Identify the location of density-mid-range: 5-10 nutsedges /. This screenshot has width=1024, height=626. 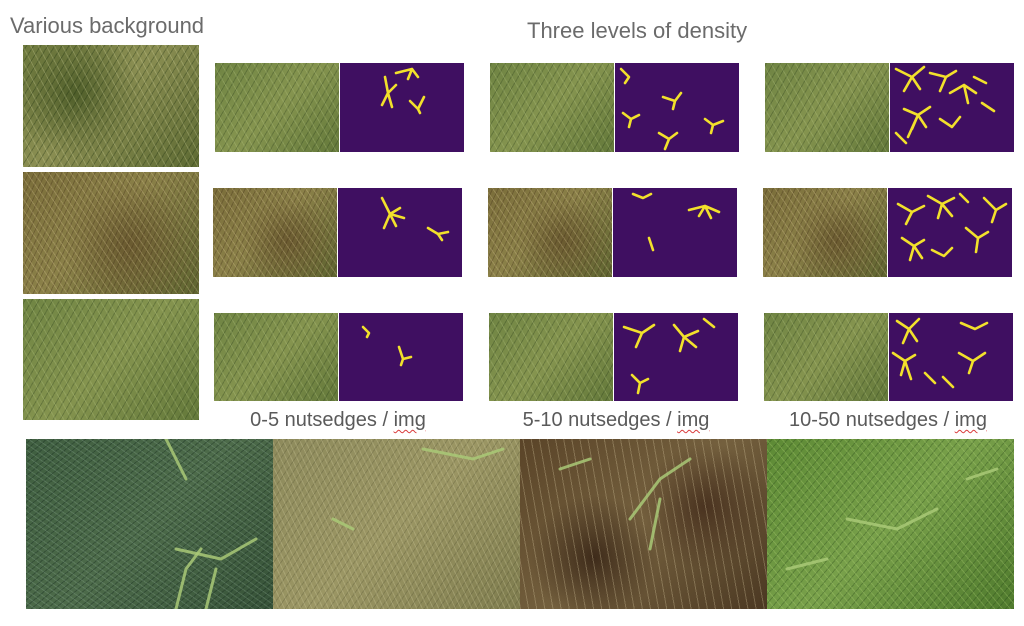
(600, 420).